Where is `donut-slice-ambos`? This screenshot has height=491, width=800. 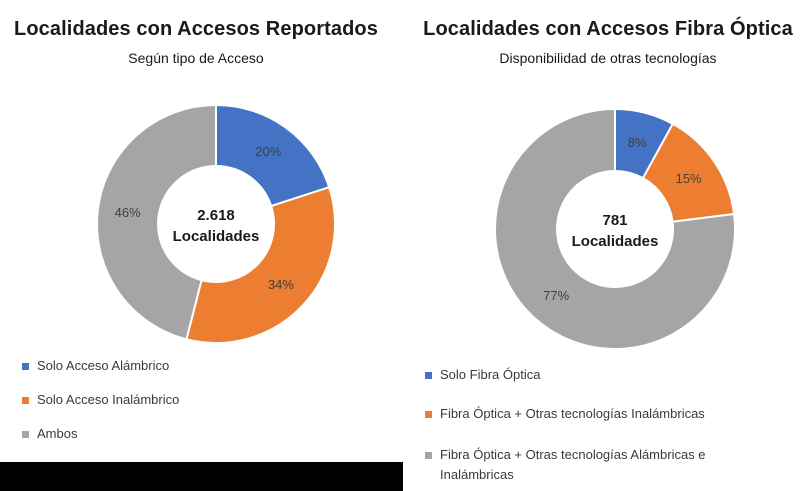 donut-slice-ambos is located at coordinates (156, 222).